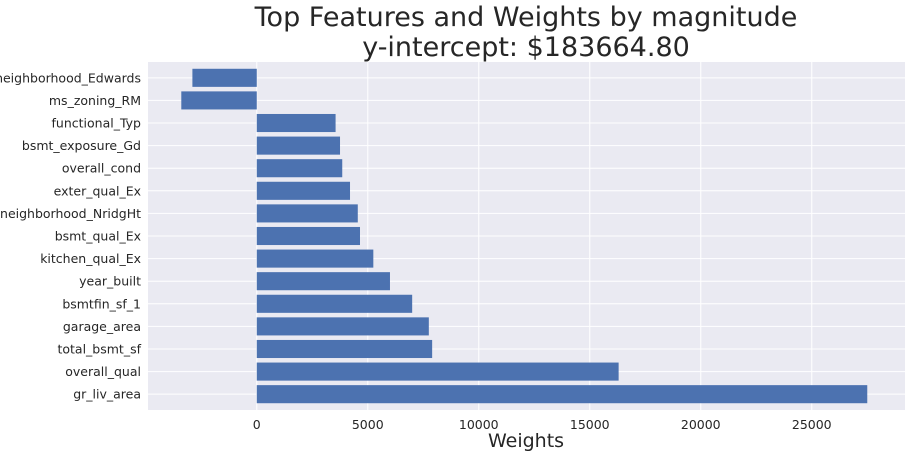 The height and width of the screenshot is (456, 914). Describe the element at coordinates (107, 394) in the screenshot. I see `y-tick-label: gr_liv_area` at that location.